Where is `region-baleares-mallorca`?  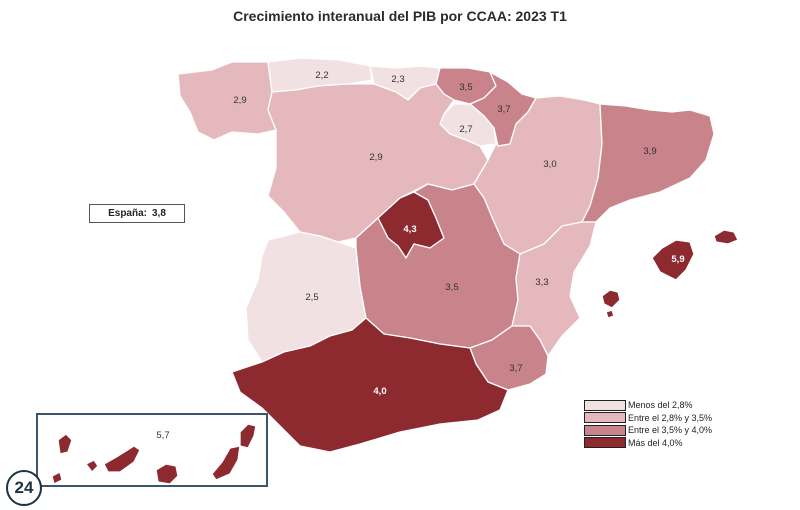 region-baleares-mallorca is located at coordinates (673, 260).